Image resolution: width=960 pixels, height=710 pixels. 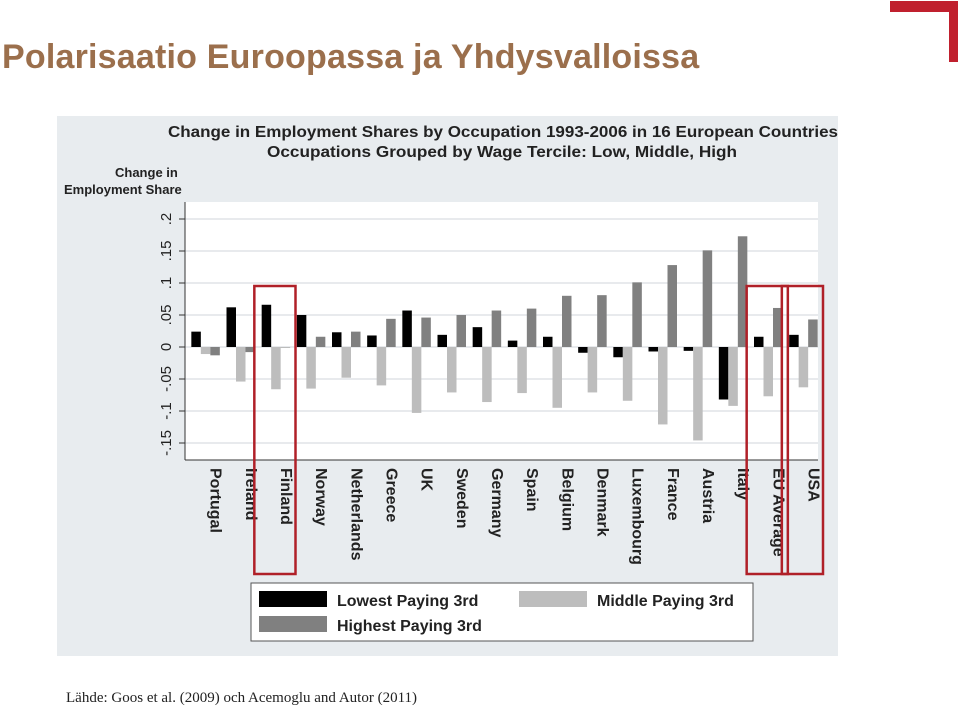 What do you see at coordinates (355, 514) in the screenshot?
I see `x-tick-label: Netherlands` at bounding box center [355, 514].